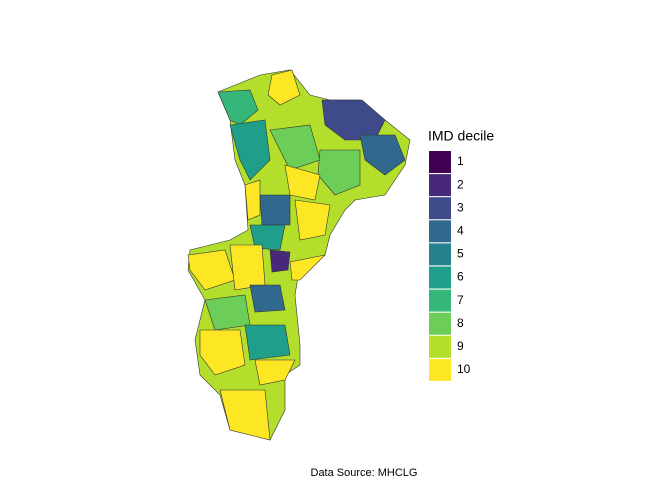 The width and height of the screenshot is (672, 480). Describe the element at coordinates (460, 230) in the screenshot. I see `legend-label: 4` at that location.